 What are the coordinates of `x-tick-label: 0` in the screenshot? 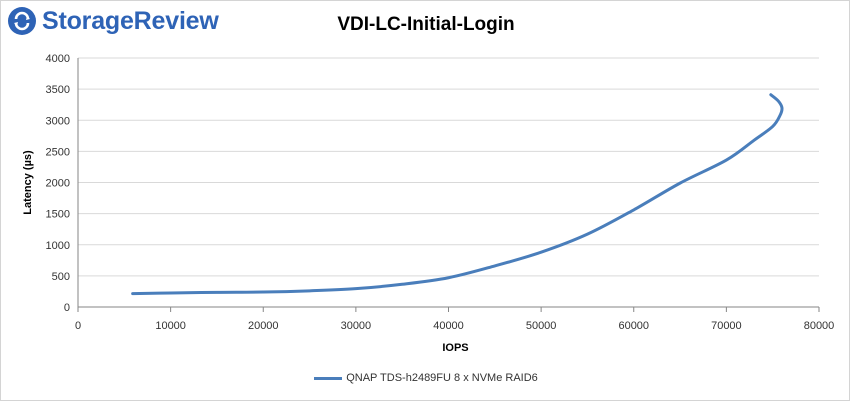 It's located at (78, 326).